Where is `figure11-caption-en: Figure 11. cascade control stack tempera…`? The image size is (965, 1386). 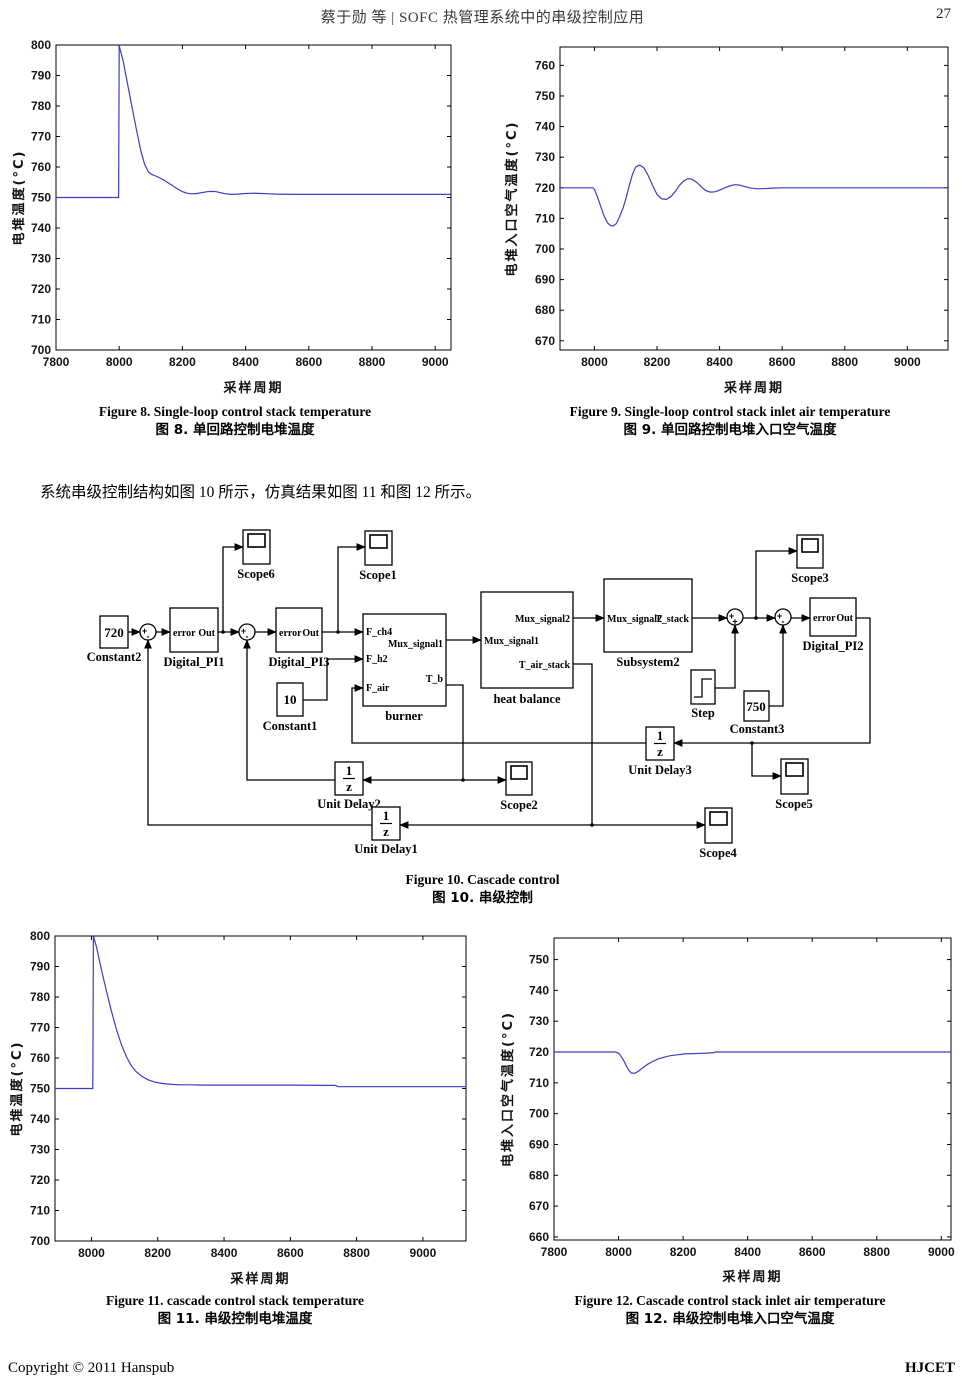
figure11-caption-en: Figure 11. cascade control stack tempera… is located at coordinates (235, 1300).